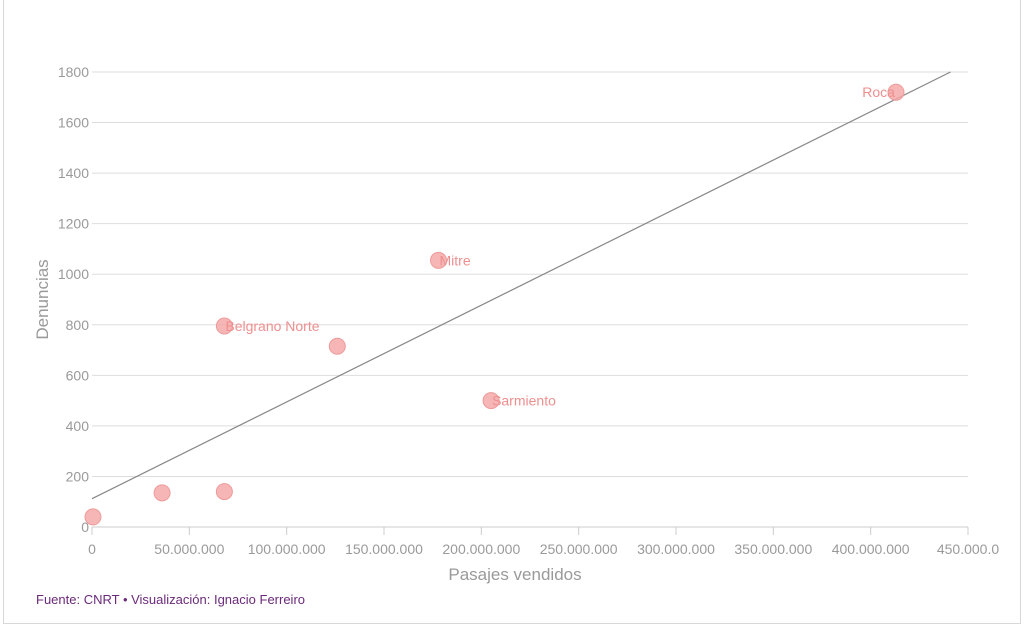  Describe the element at coordinates (73, 72) in the screenshot. I see `y-tick-label: 1800` at that location.